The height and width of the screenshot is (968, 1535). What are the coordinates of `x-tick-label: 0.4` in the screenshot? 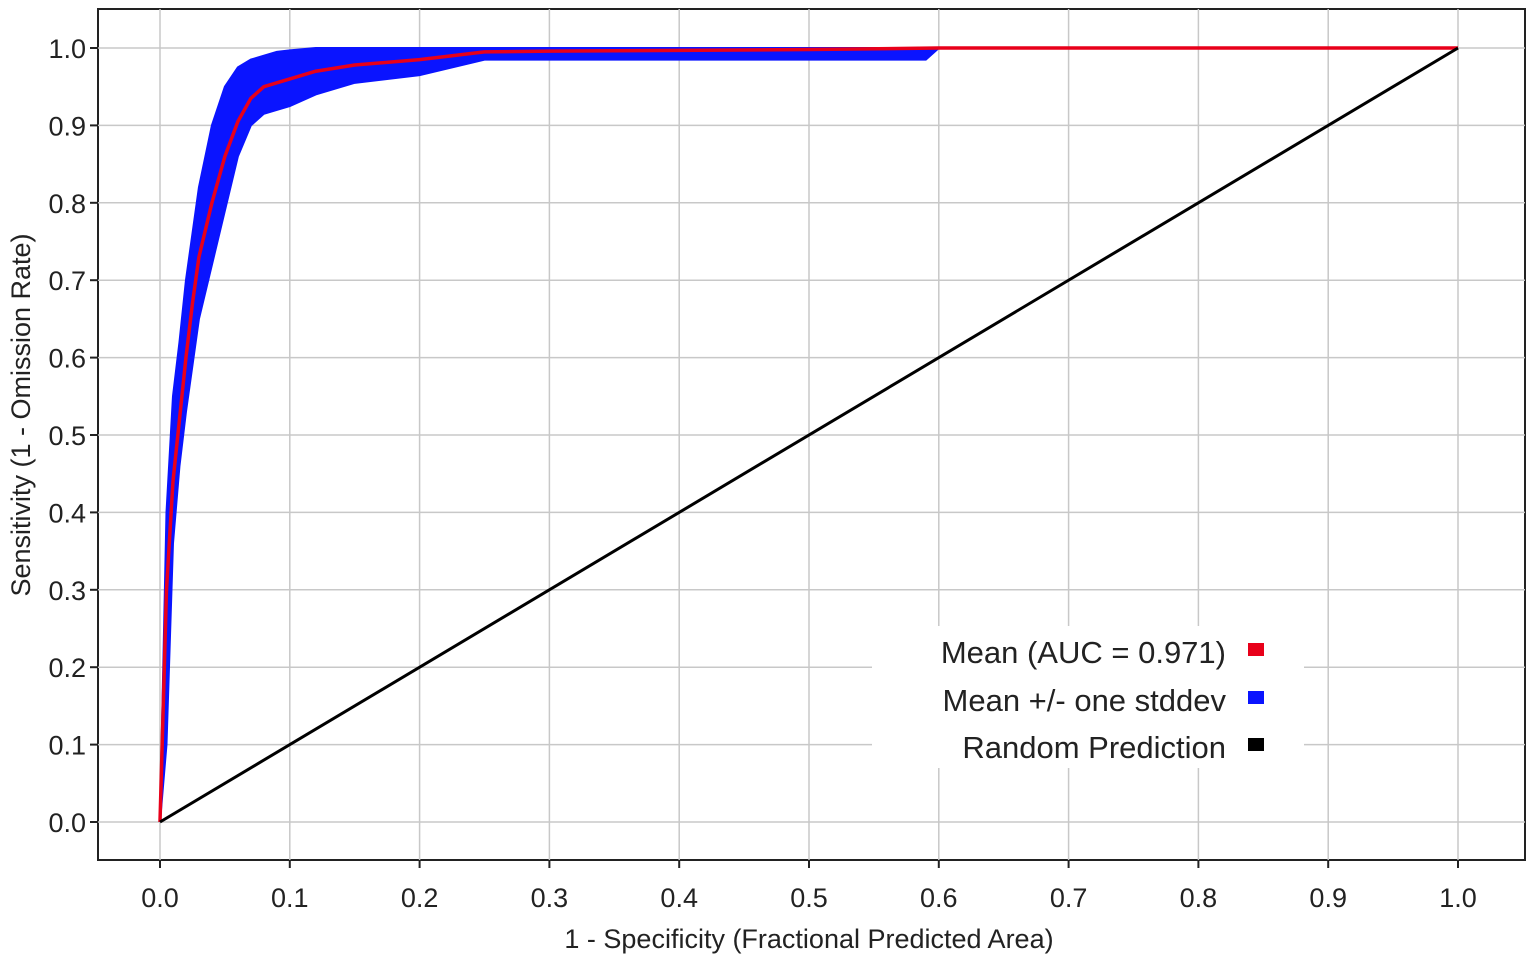 It's located at (679, 898).